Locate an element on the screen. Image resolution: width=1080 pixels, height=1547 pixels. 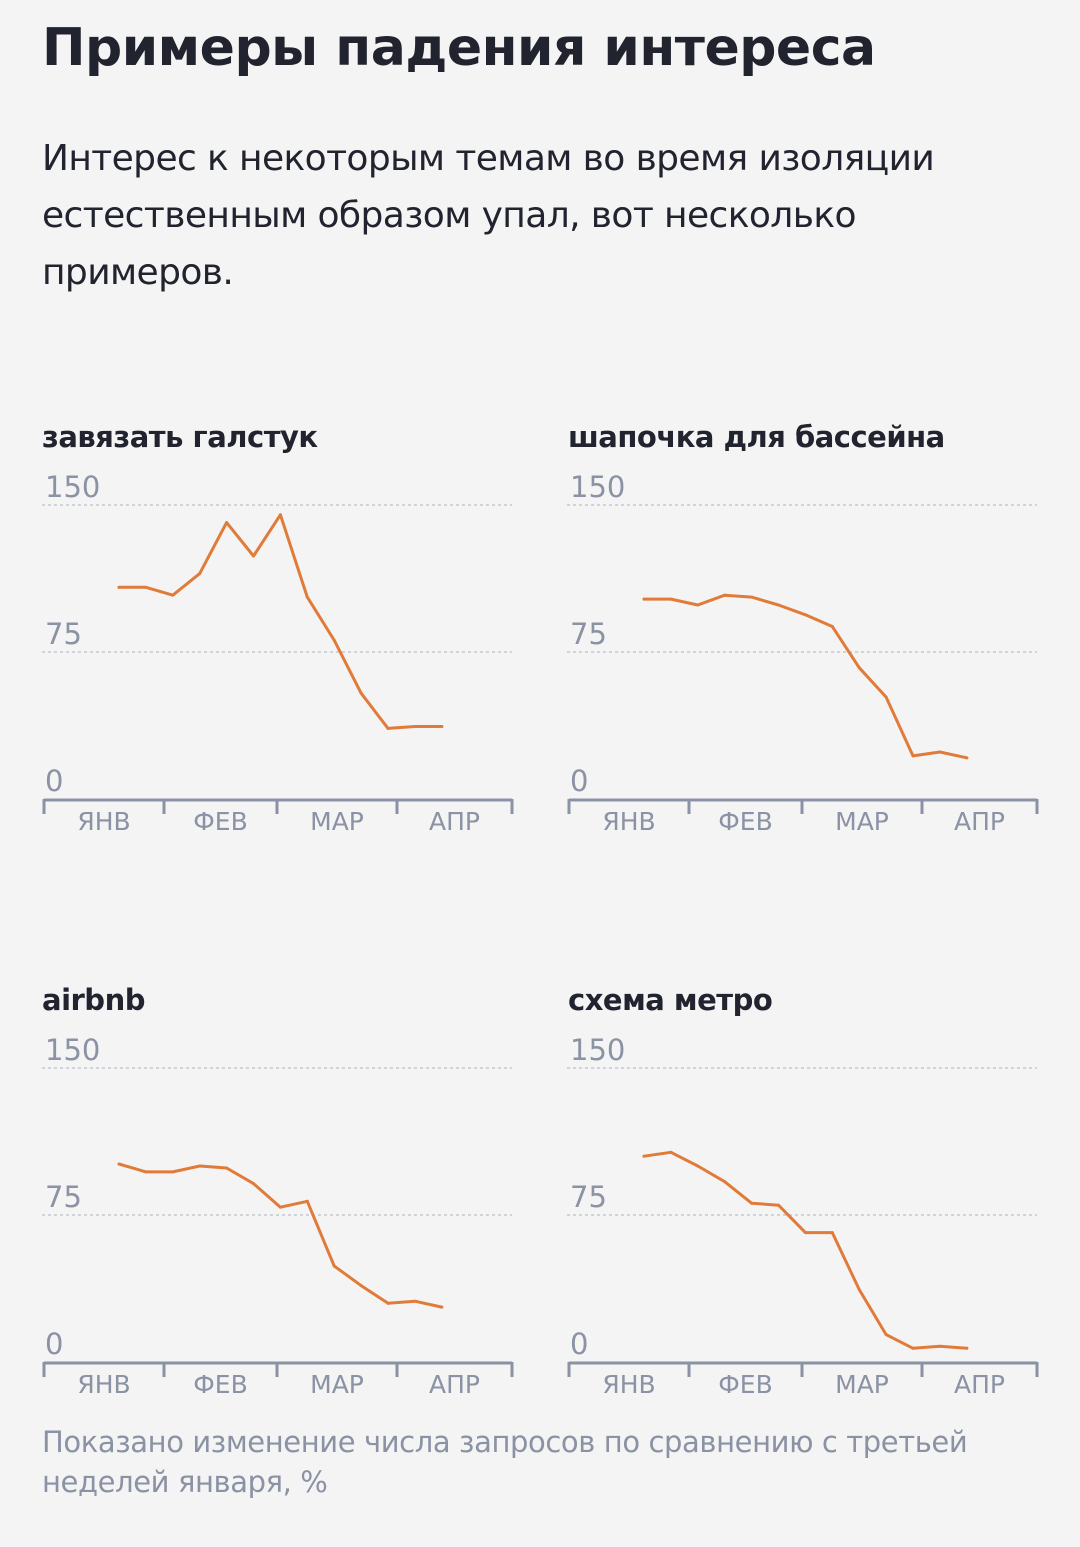
chart-title-airbnb: airbnb is located at coordinates (93, 1000).